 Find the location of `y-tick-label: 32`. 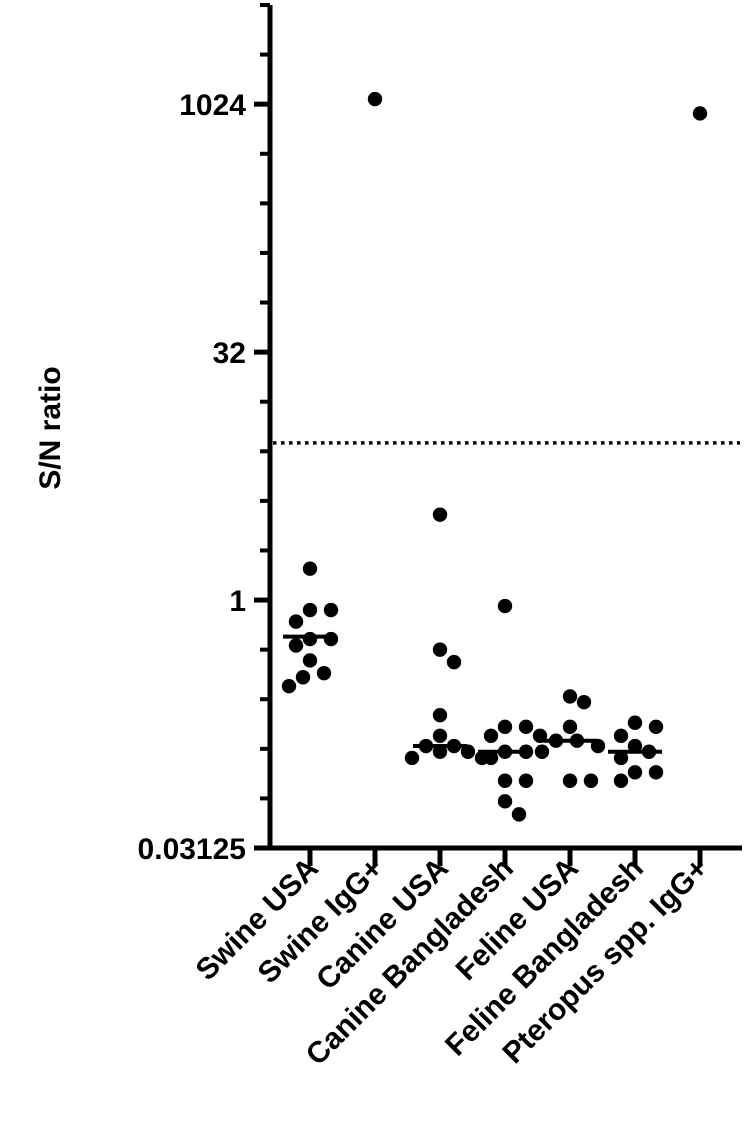

y-tick-label: 32 is located at coordinates (229, 353).